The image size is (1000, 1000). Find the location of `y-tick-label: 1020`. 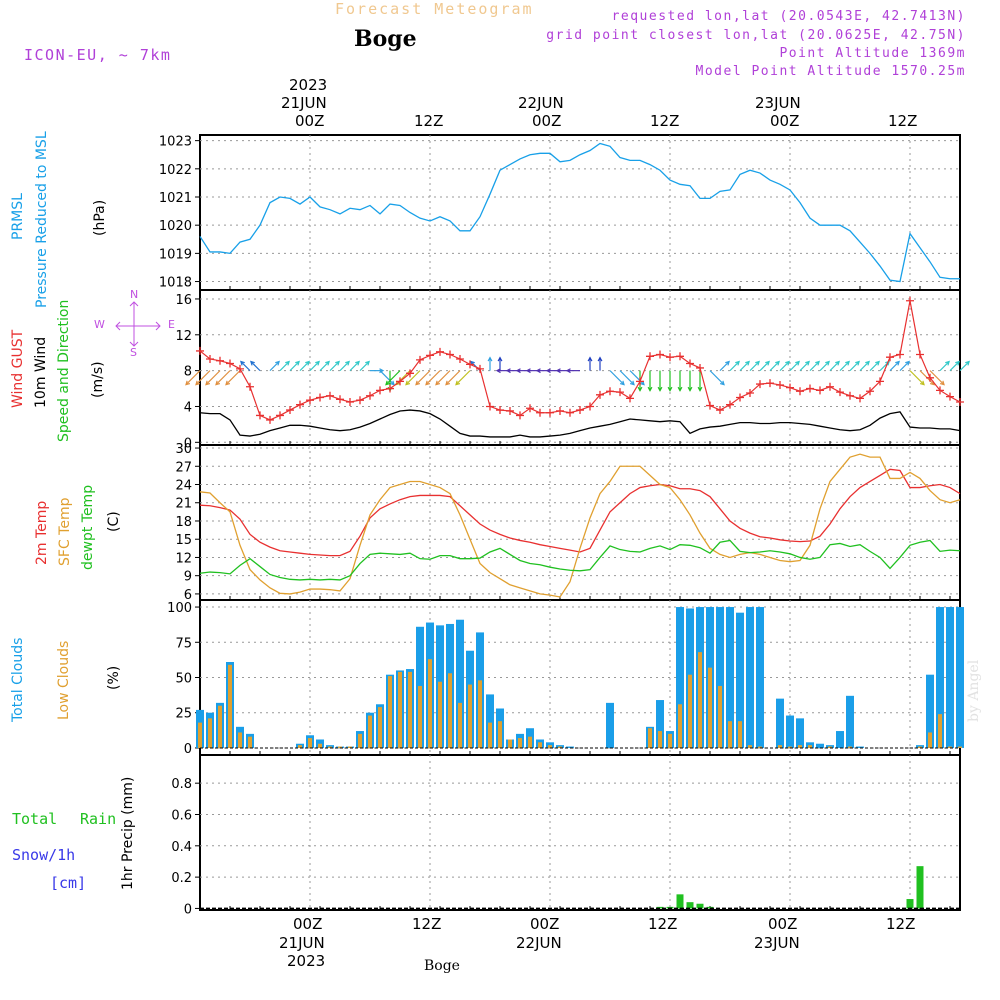

y-tick-label: 1020 is located at coordinates (175, 226).